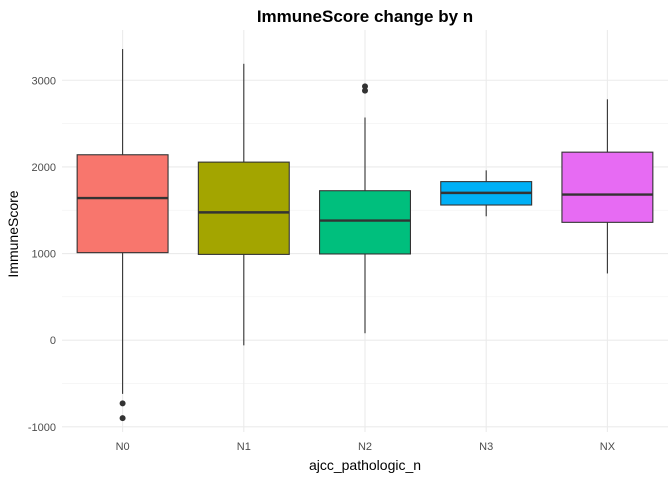  What do you see at coordinates (123, 447) in the screenshot?
I see `x-tick-label: N0` at bounding box center [123, 447].